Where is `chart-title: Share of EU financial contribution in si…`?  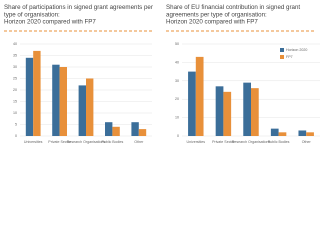 chart-title: Share of EU financial contribution in si… is located at coordinates (234, 11).